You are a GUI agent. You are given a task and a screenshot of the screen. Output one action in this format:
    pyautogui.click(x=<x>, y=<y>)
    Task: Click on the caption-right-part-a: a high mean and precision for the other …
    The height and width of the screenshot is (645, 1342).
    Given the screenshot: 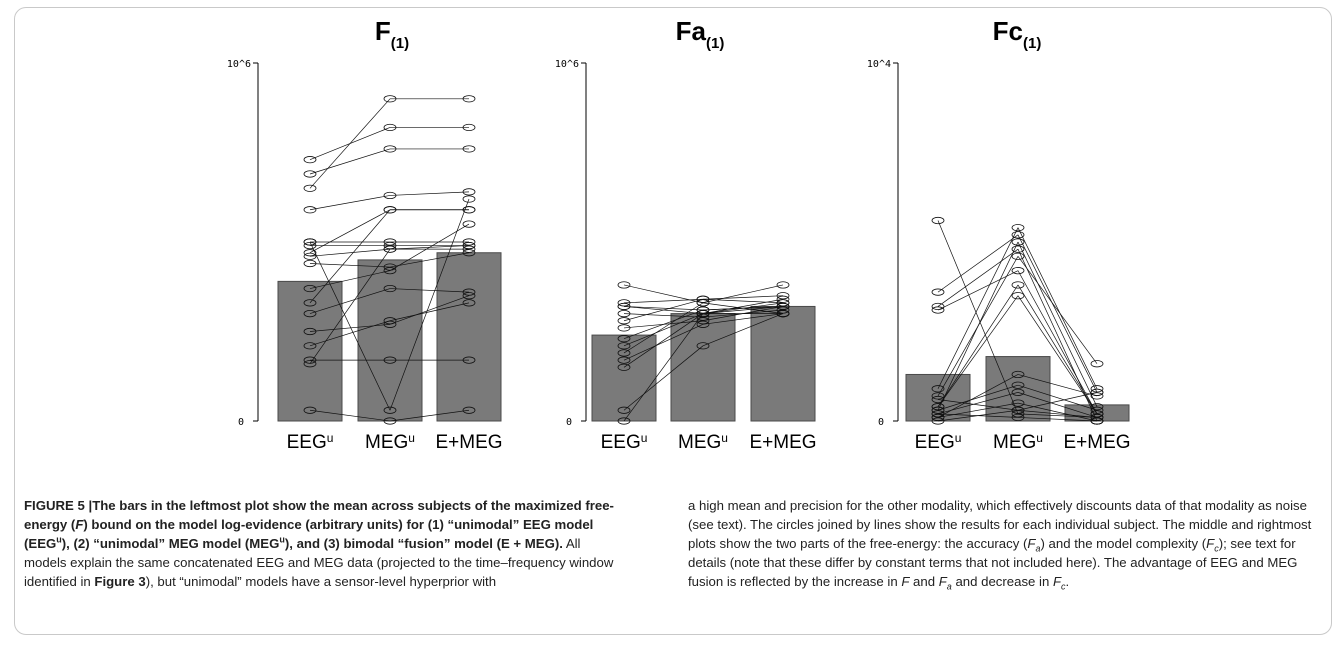 What is the action you would take?
    pyautogui.click(x=1000, y=524)
    